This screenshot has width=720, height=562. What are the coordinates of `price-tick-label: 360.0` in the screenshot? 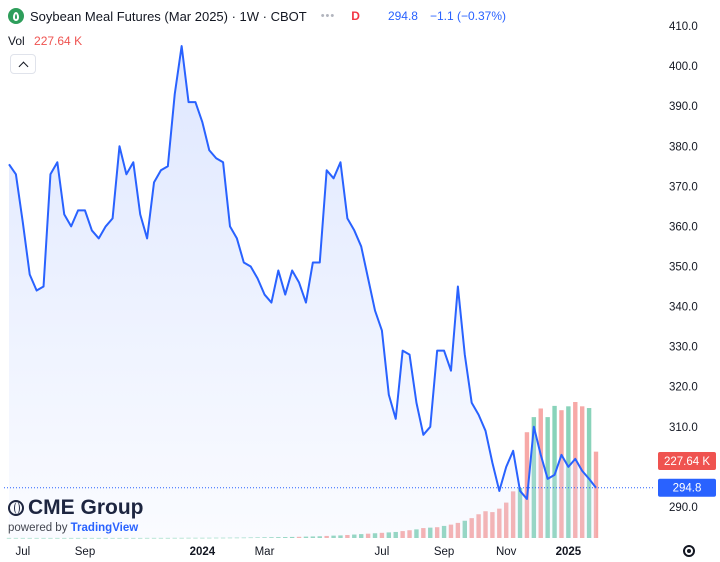 It's located at (683, 227).